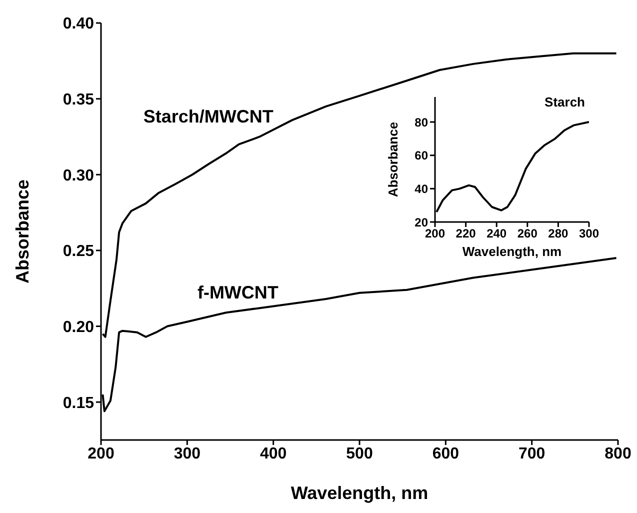  What do you see at coordinates (237, 292) in the screenshot?
I see `series-label: f-MWCNT` at bounding box center [237, 292].